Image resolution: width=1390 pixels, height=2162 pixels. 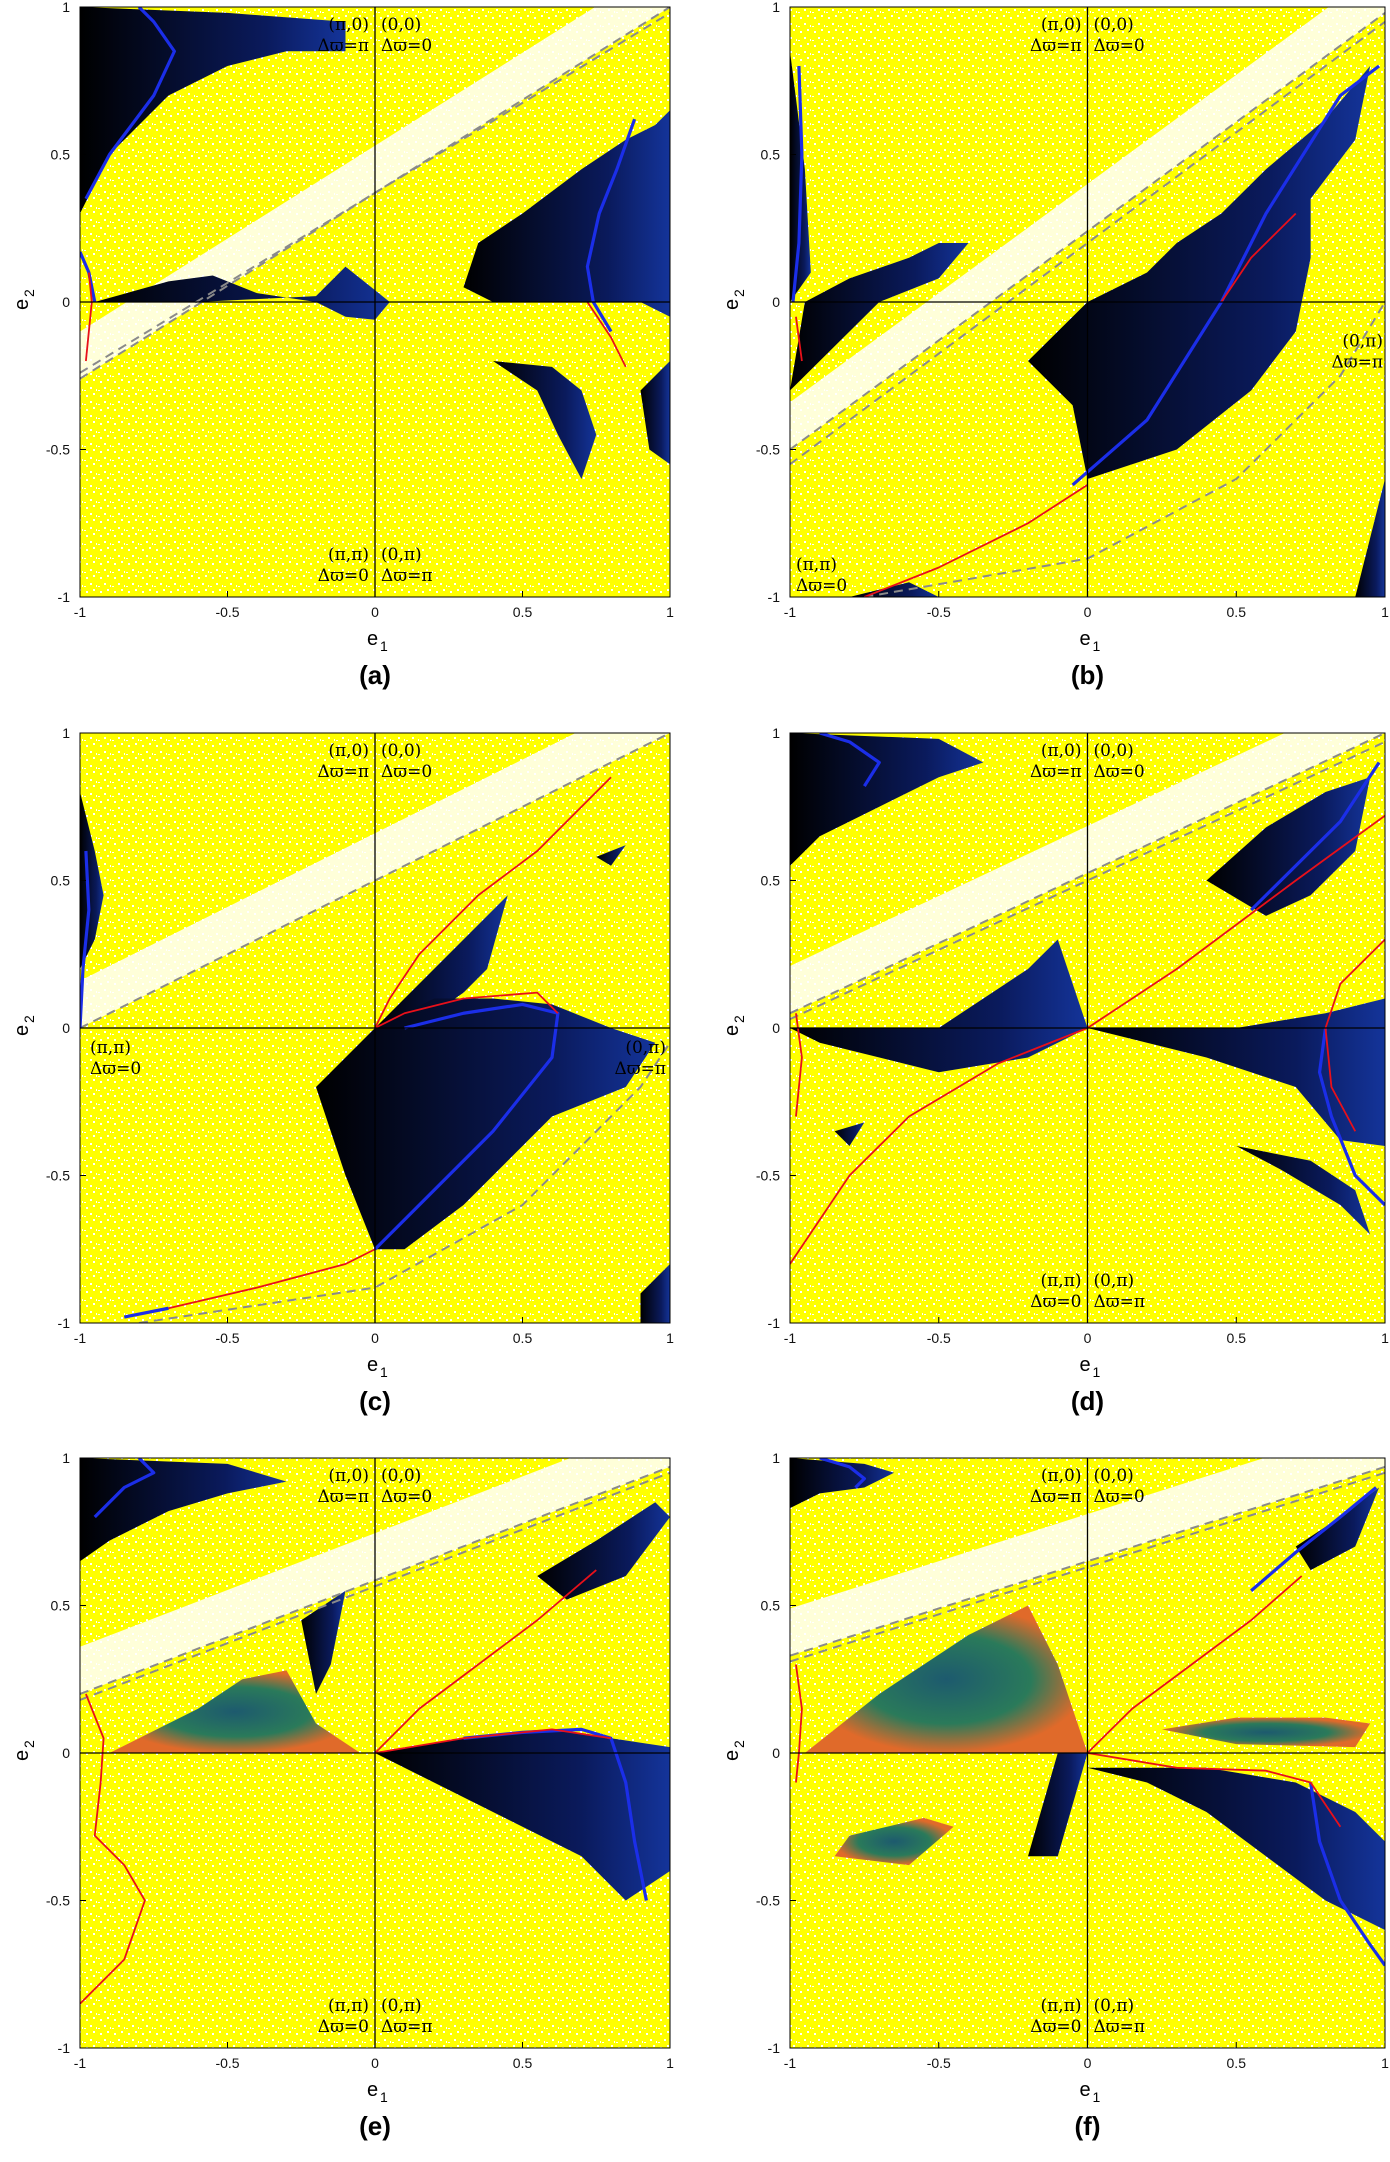 I want to click on panel-label: (c), so click(x=375, y=1401).